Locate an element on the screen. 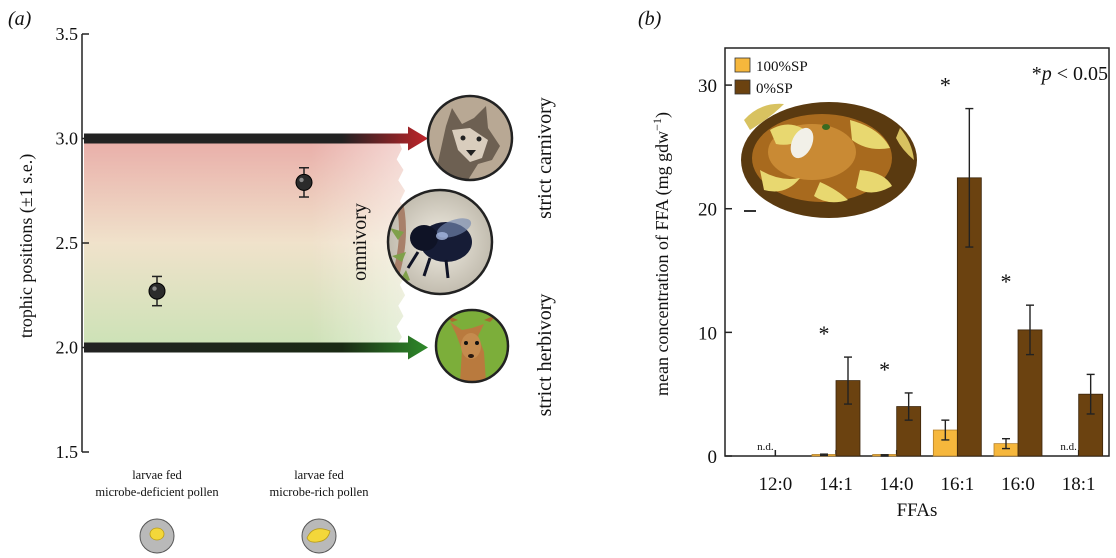 The image size is (1116, 558). panel-a-y-tick-label: 3.5 is located at coordinates (67, 34).